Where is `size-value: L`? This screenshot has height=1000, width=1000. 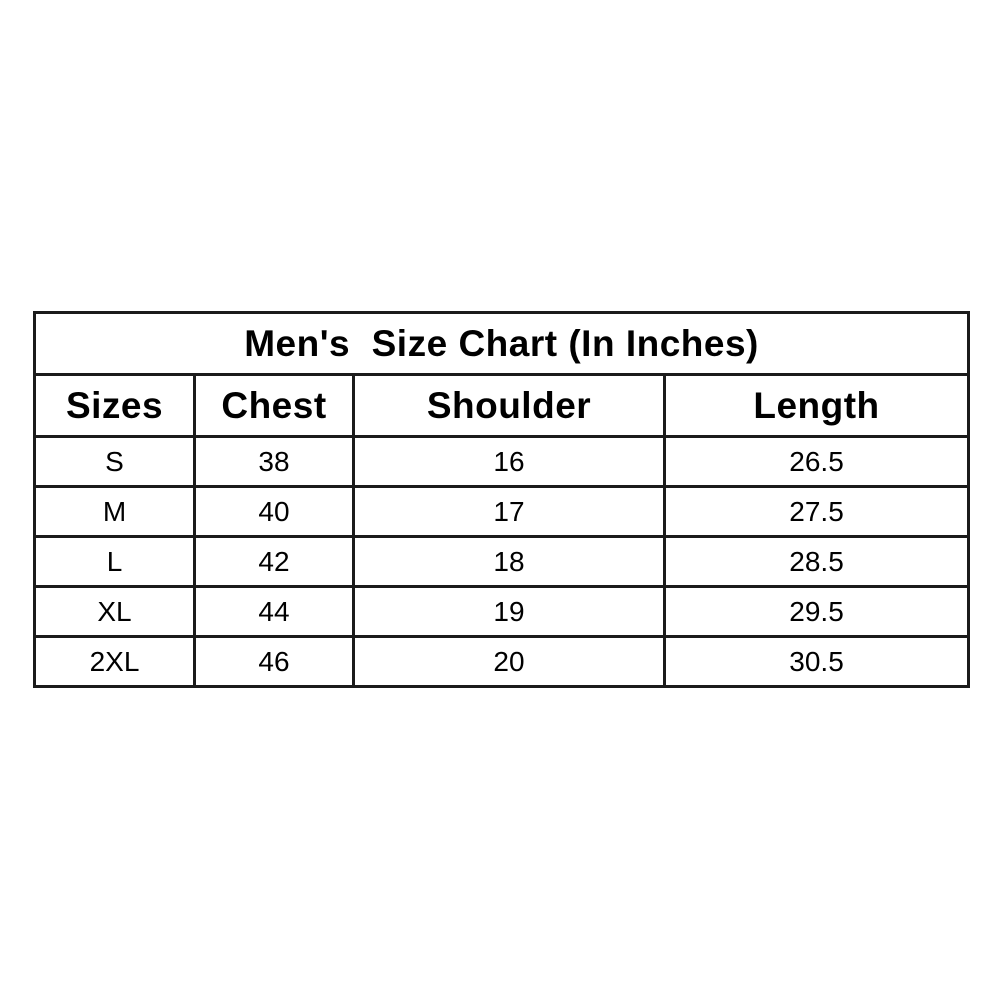
size-value: L is located at coordinates (114, 561).